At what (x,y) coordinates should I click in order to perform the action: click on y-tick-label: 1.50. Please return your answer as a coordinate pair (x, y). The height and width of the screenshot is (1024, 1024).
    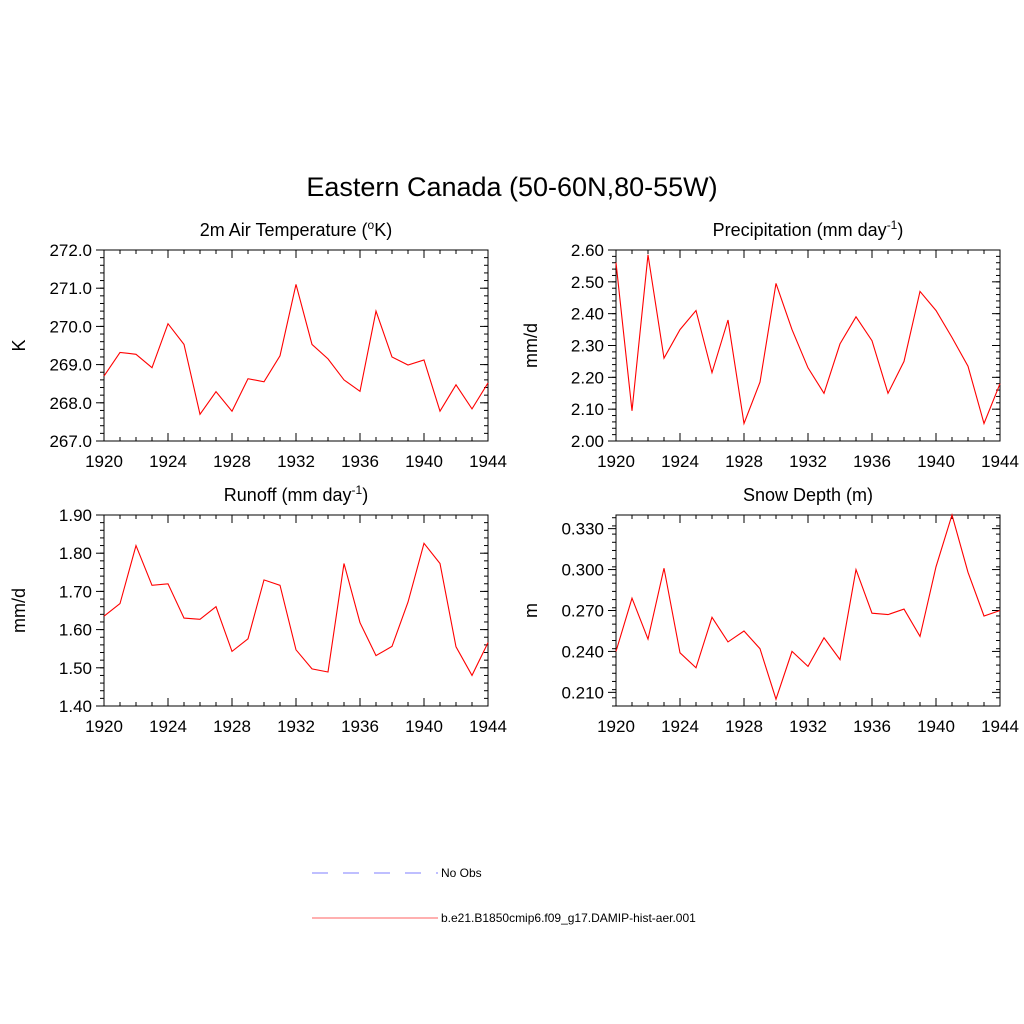
    Looking at the image, I should click on (75, 668).